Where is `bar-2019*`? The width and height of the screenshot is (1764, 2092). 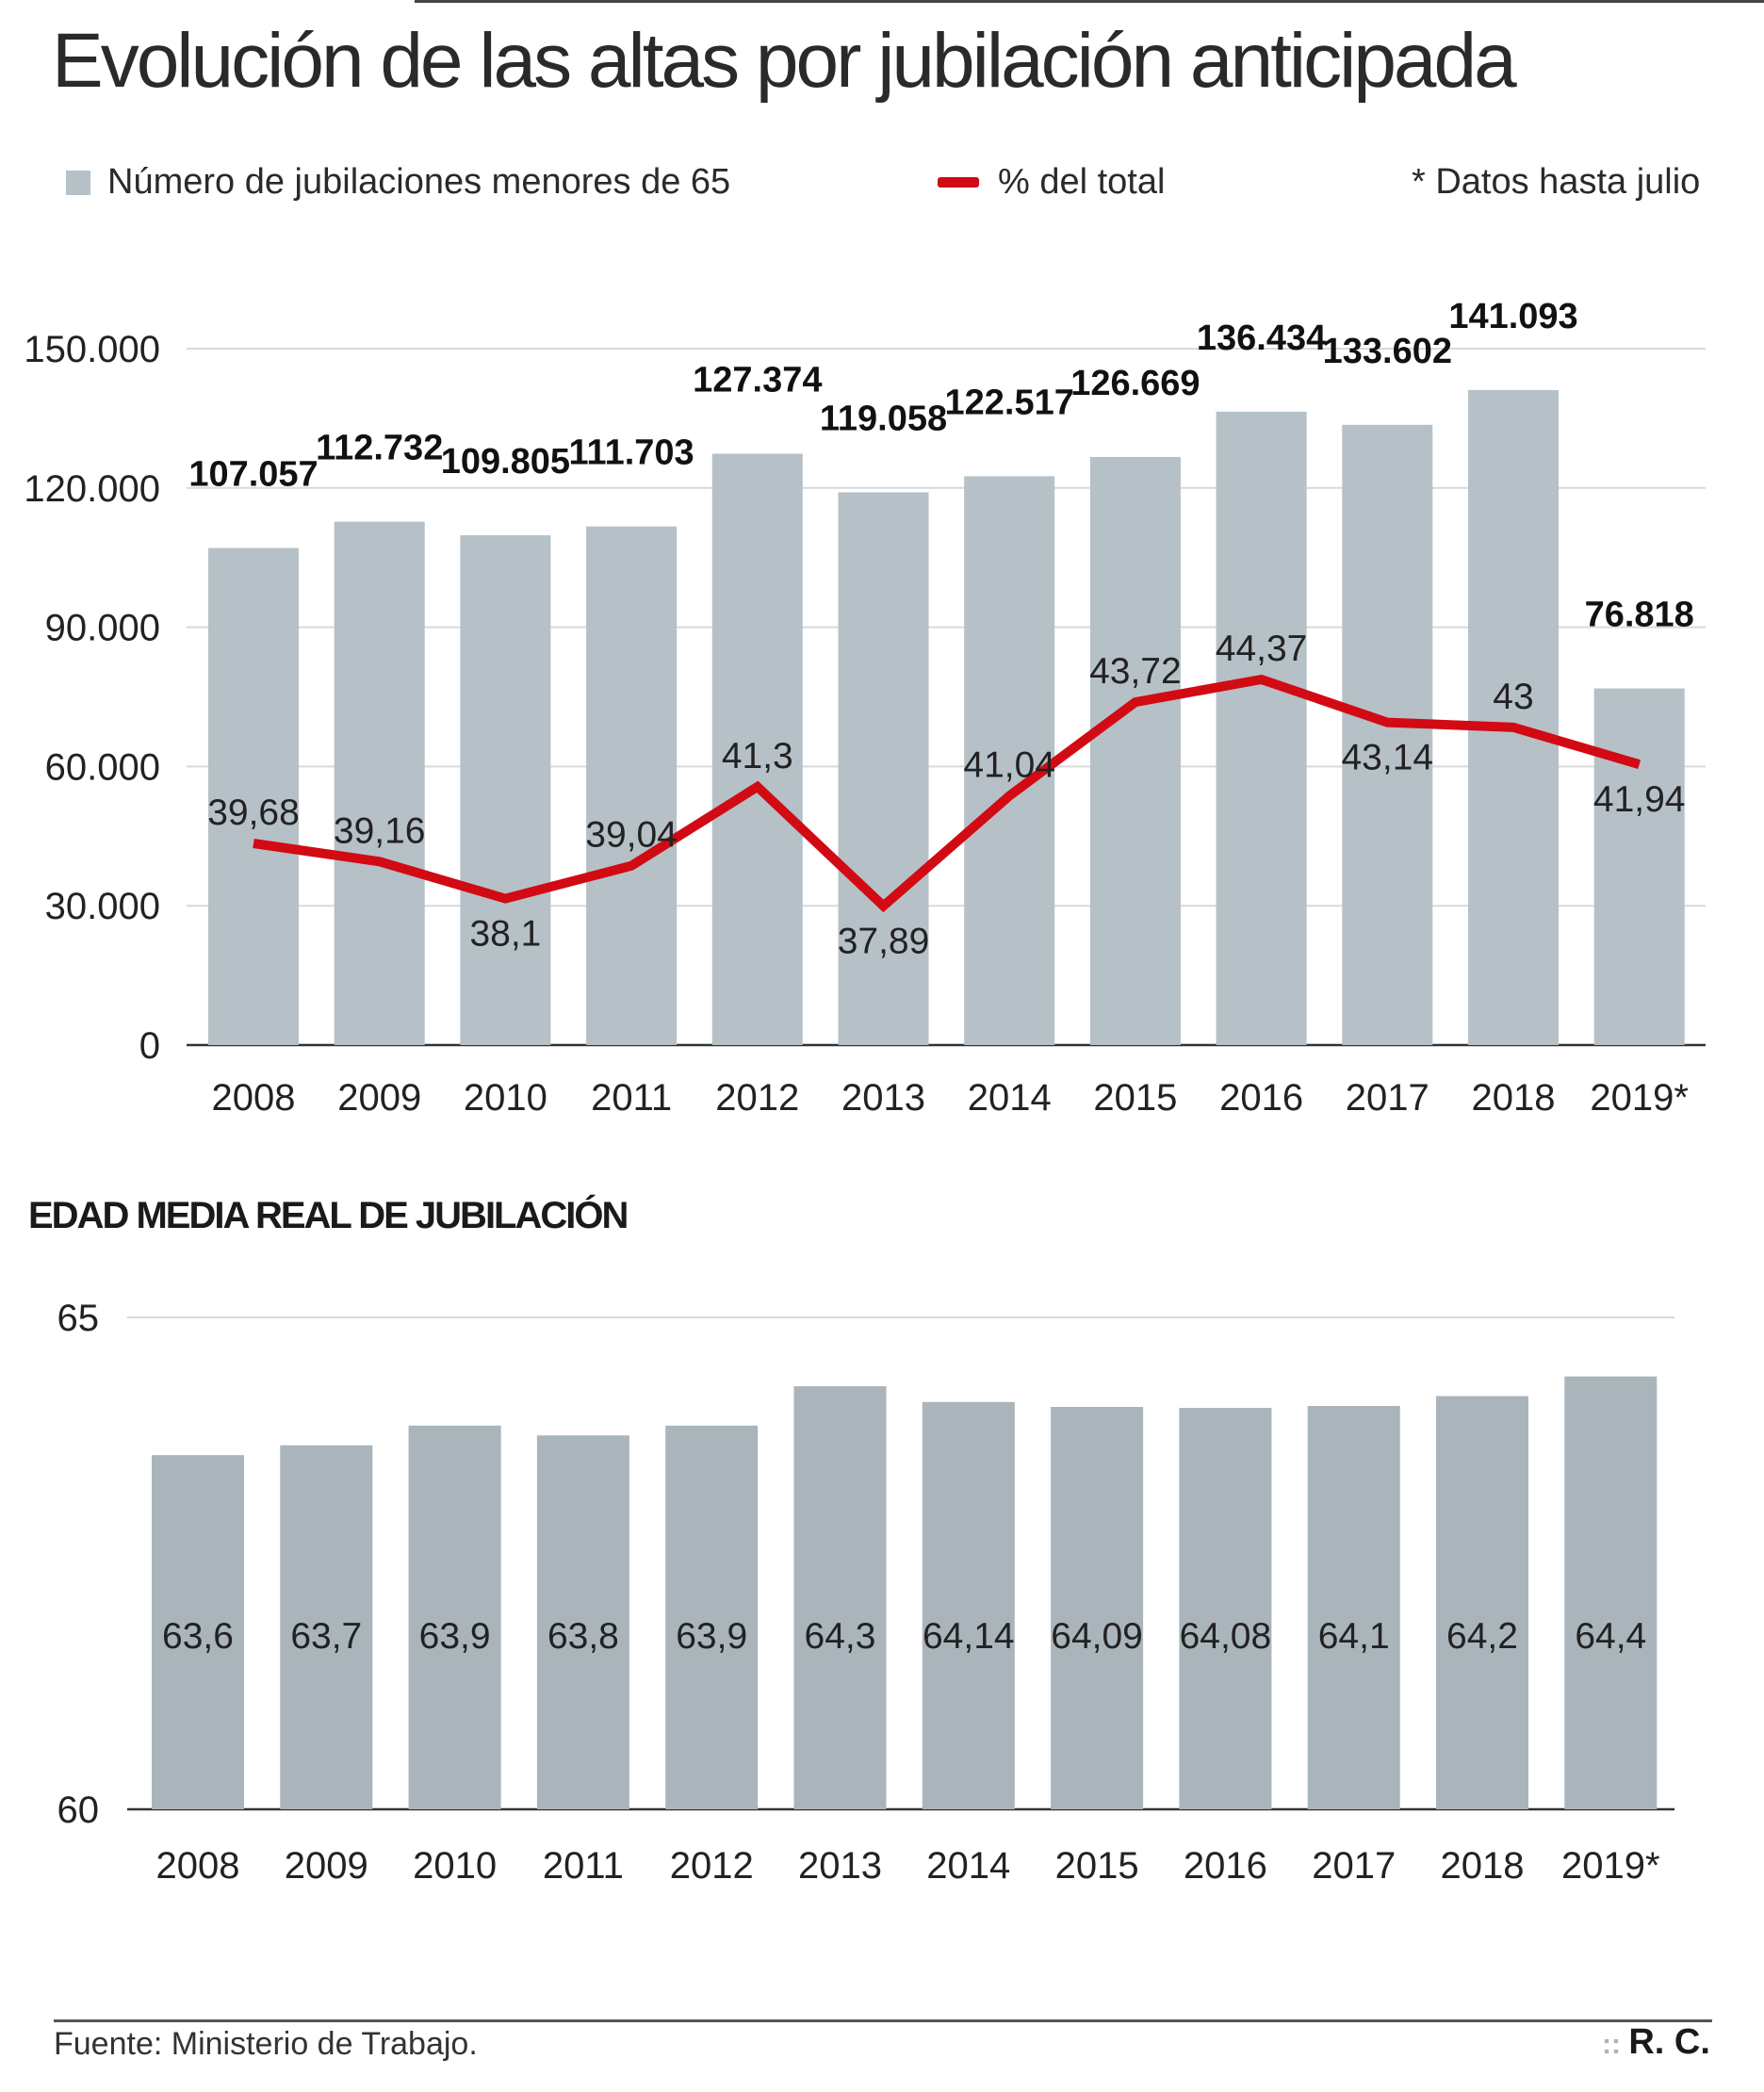 bar-2019* is located at coordinates (1639, 866).